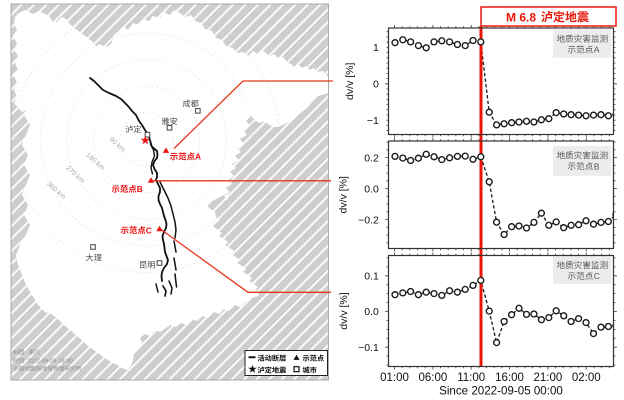  What do you see at coordinates (376, 48) in the screenshot?
I see `svg-text: 1` at bounding box center [376, 48].